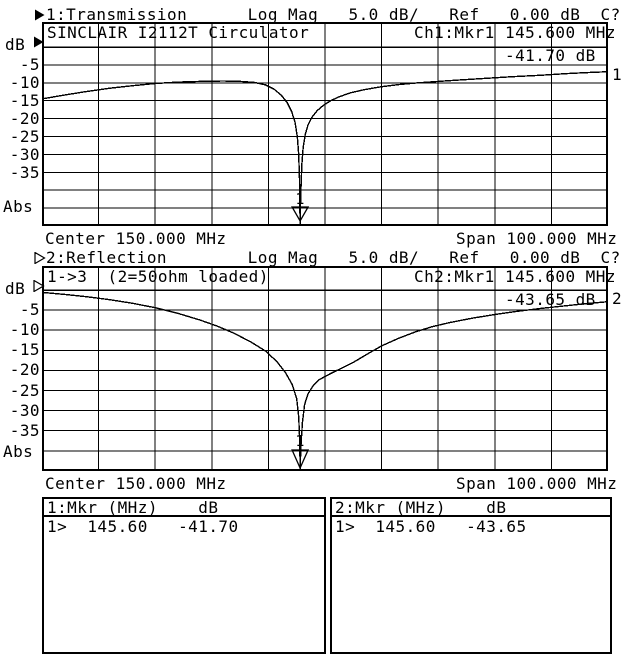 The height and width of the screenshot is (659, 640). What do you see at coordinates (136, 238) in the screenshot?
I see `channel1-center-frequency: Center 150.000 MHz` at bounding box center [136, 238].